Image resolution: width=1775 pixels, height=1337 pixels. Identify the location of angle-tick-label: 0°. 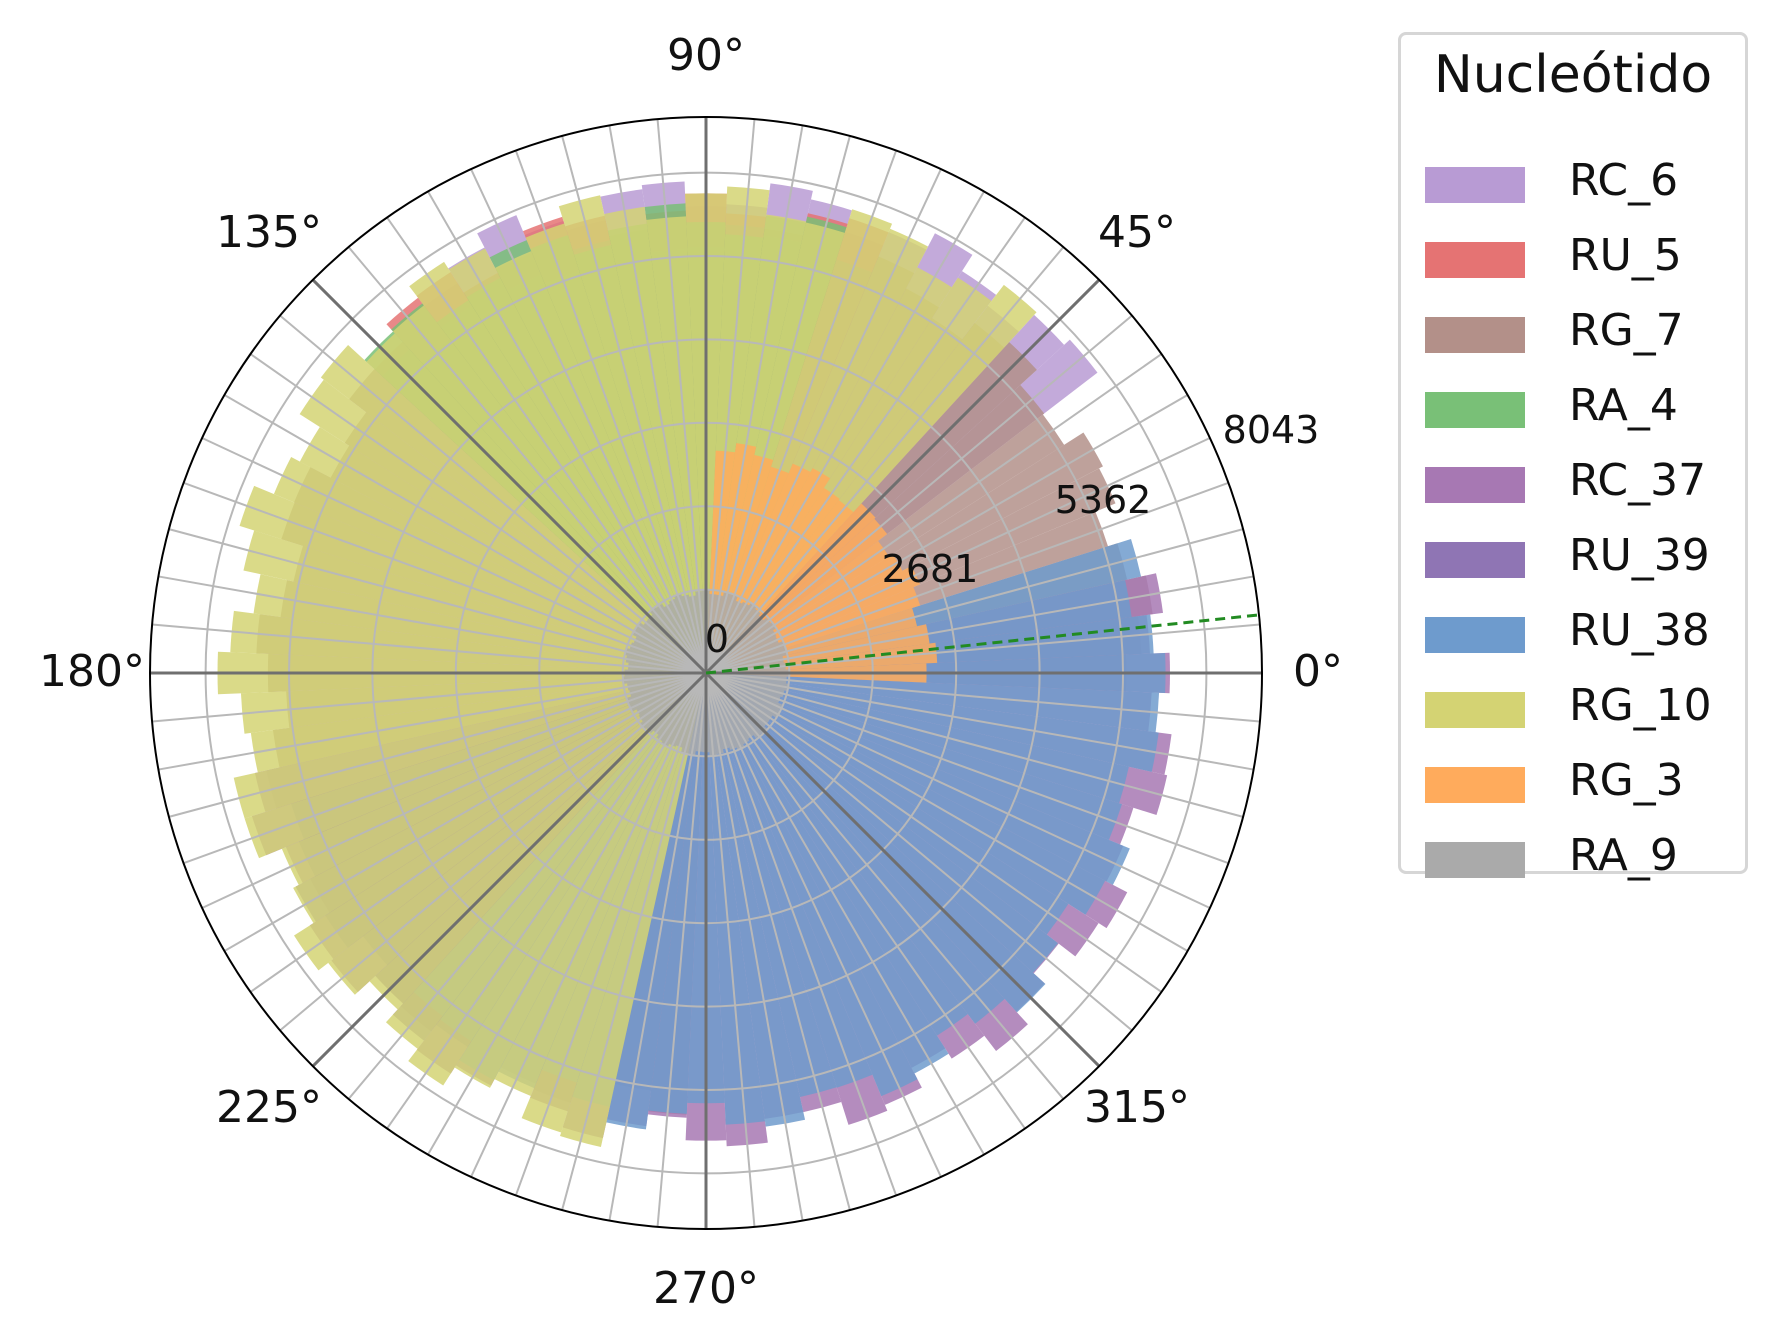
(1318, 671).